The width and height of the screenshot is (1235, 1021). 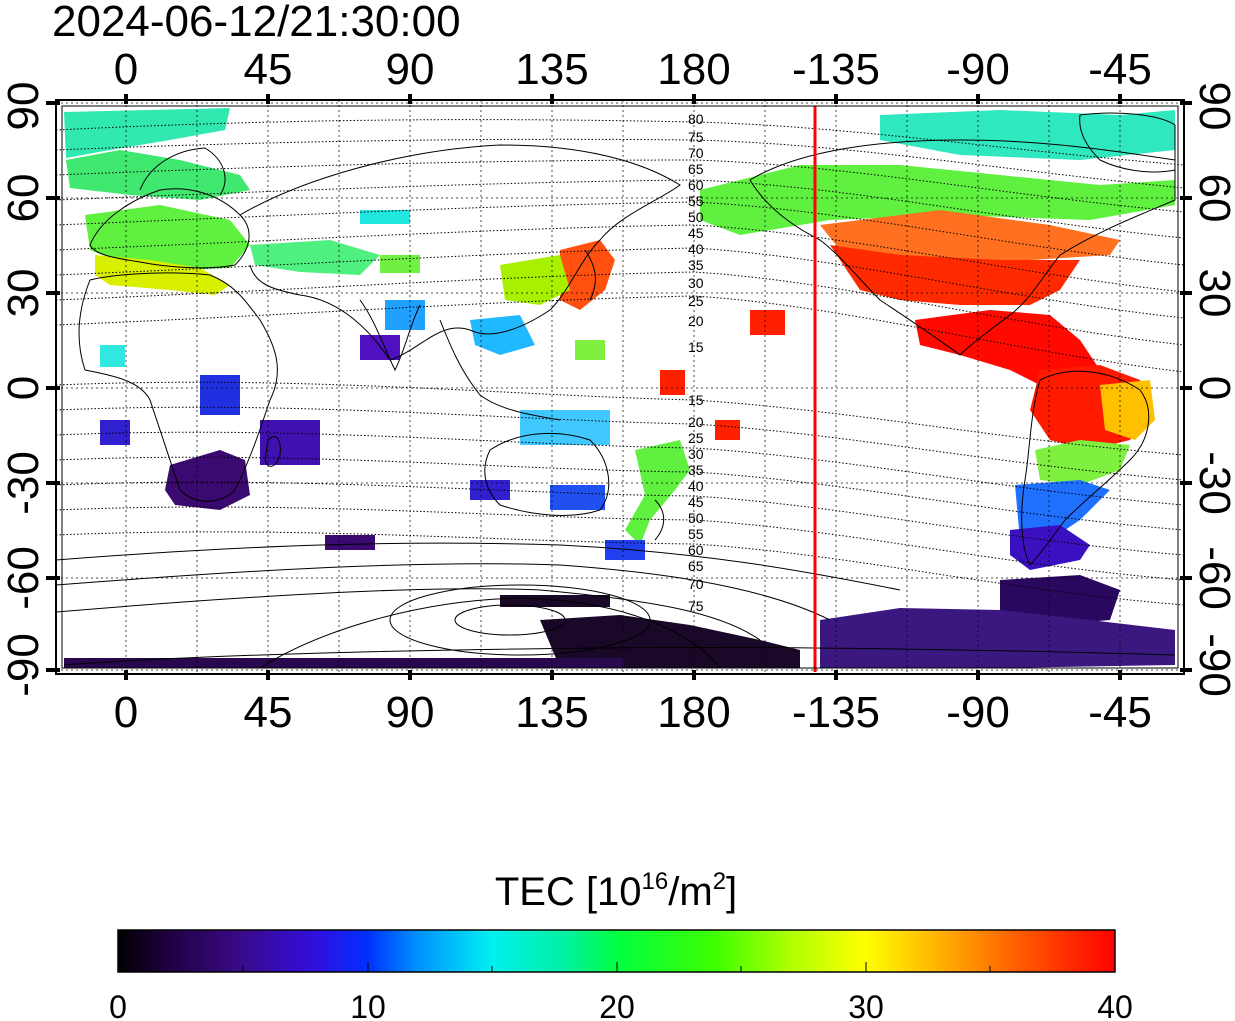 What do you see at coordinates (460, 252) in the screenshot?
I see `coast-asia` at bounding box center [460, 252].